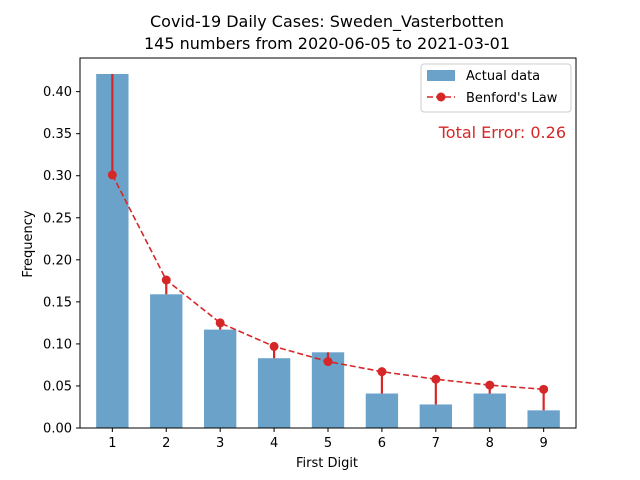 Image resolution: width=640 pixels, height=480 pixels. What do you see at coordinates (57, 218) in the screenshot?
I see `y-tick-label-0.25: 0.25` at bounding box center [57, 218].